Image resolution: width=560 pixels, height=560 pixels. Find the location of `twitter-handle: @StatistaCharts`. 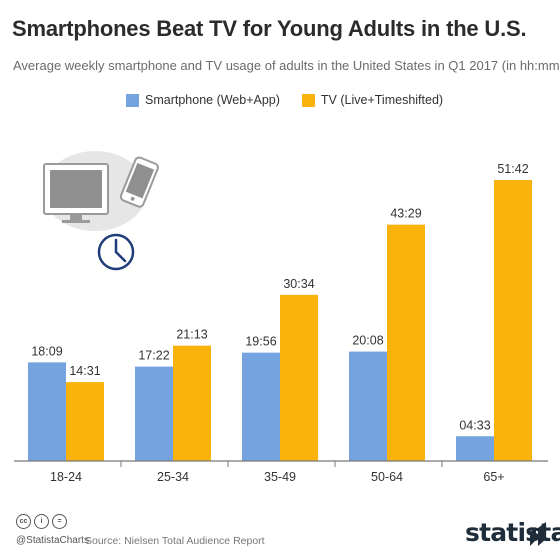

twitter-handle: @StatistaCharts is located at coordinates (52, 540).